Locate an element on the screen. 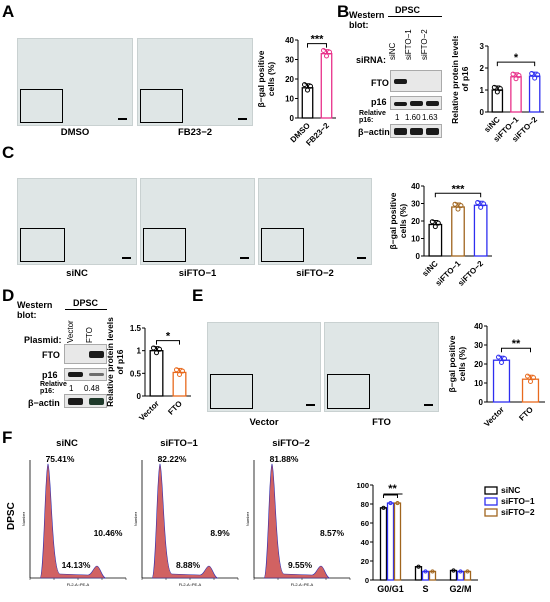 This screenshot has height=602, width=550. legend-label: siFTO−1 is located at coordinates (518, 501).